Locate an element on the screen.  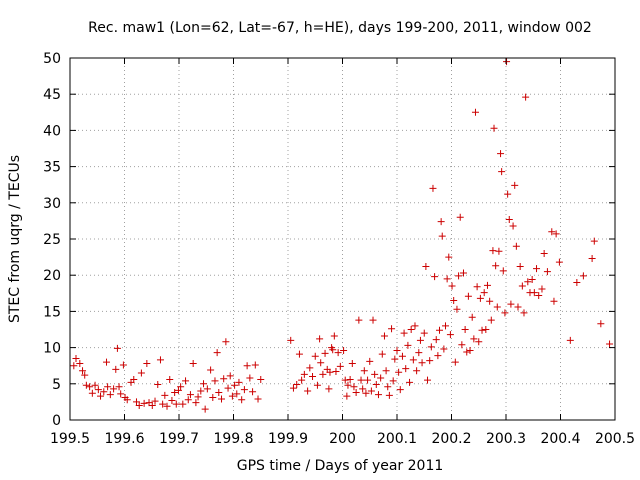
y-tick-label: 15 is located at coordinates (52, 312).